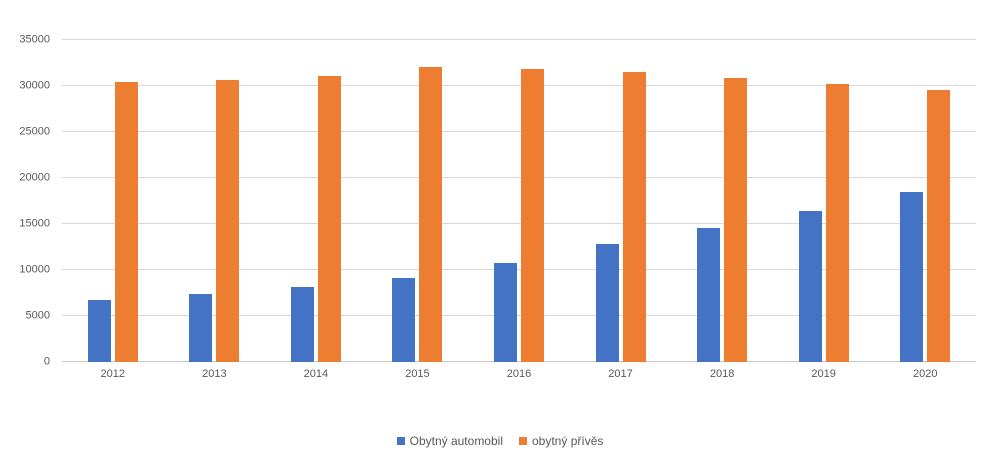  I want to click on bar-obytny-automobil-2019, so click(810, 286).